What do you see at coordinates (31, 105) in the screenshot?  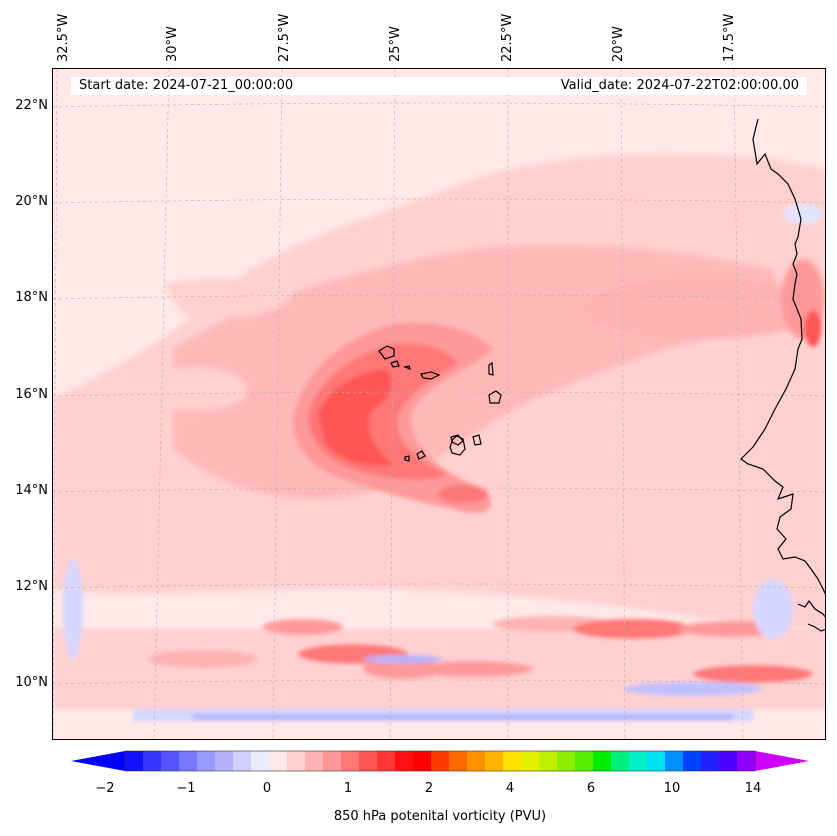 I see `lat-label-22n: 22°N` at bounding box center [31, 105].